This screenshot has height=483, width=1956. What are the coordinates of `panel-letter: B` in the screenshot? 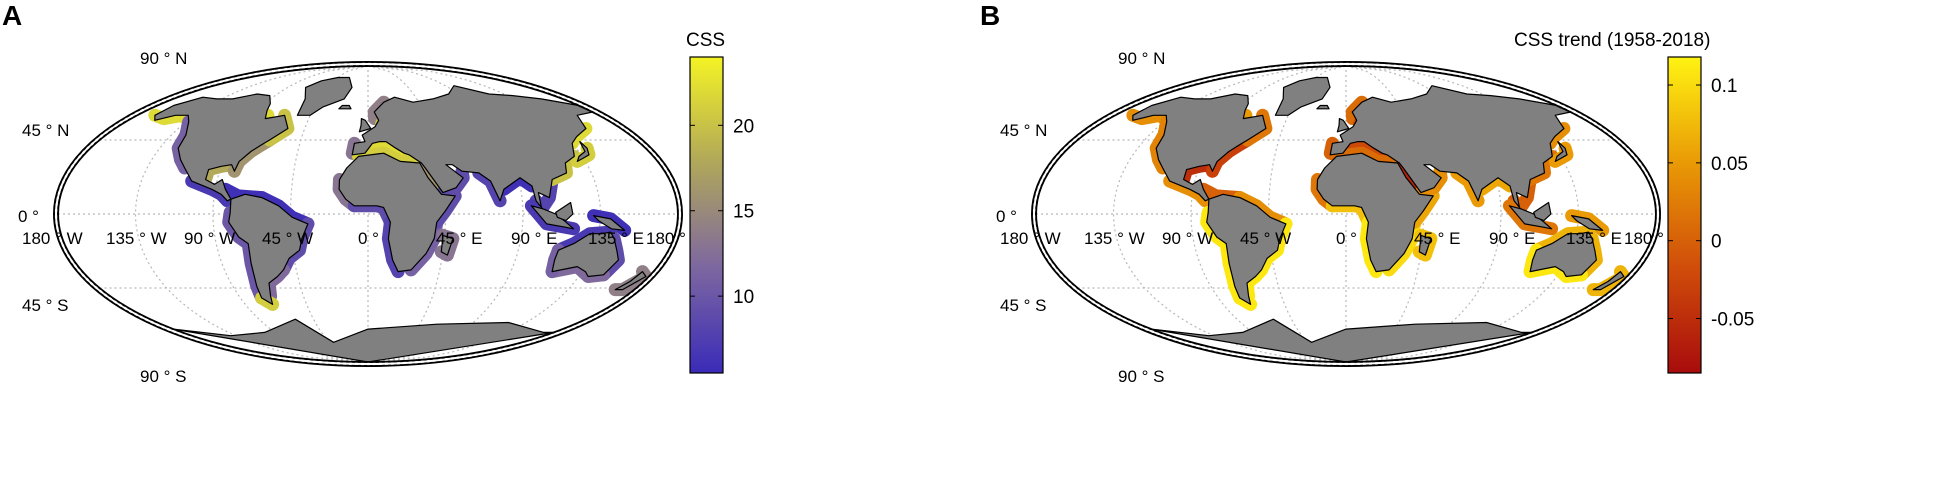 It's located at (990, 15).